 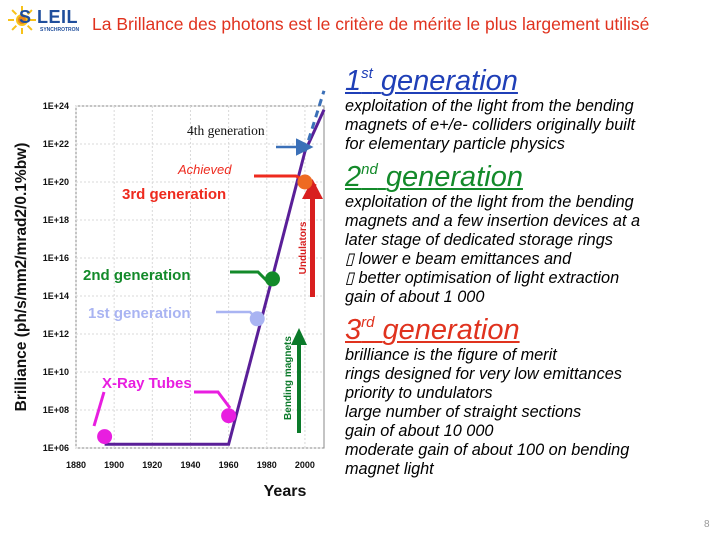 What do you see at coordinates (369, 169) in the screenshot?
I see `generation-ordinal-suffix: nd` at bounding box center [369, 169].